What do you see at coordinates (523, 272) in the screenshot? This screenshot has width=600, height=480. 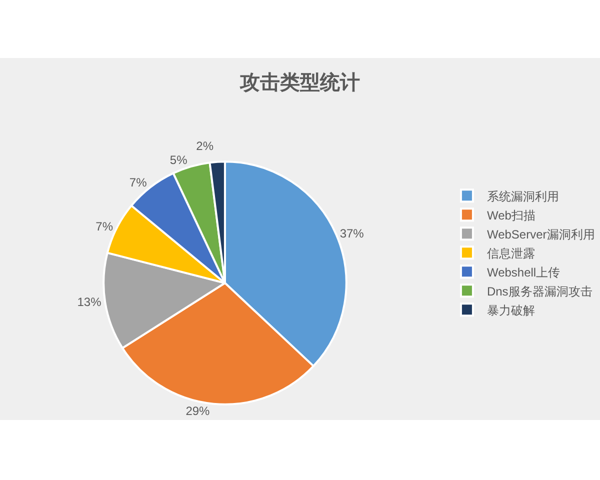 I see `legend-label: Webshell上传` at bounding box center [523, 272].